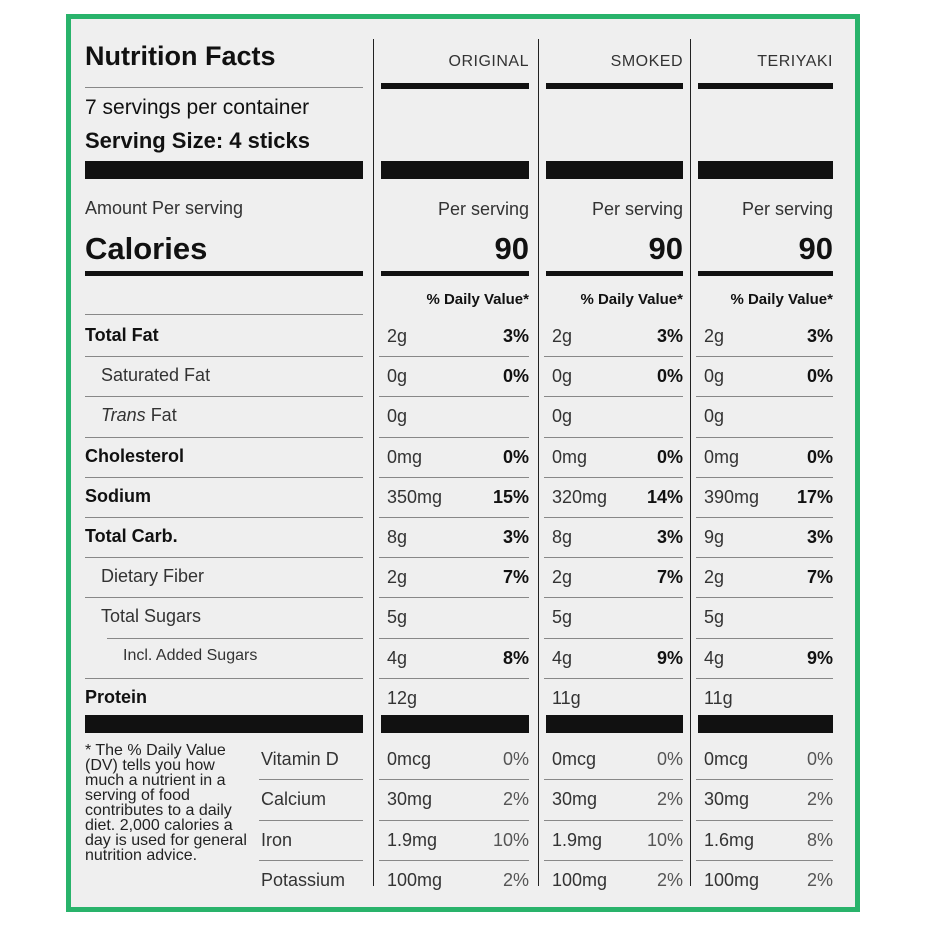  What do you see at coordinates (146, 248) in the screenshot?
I see `calories-label: Calories` at bounding box center [146, 248].